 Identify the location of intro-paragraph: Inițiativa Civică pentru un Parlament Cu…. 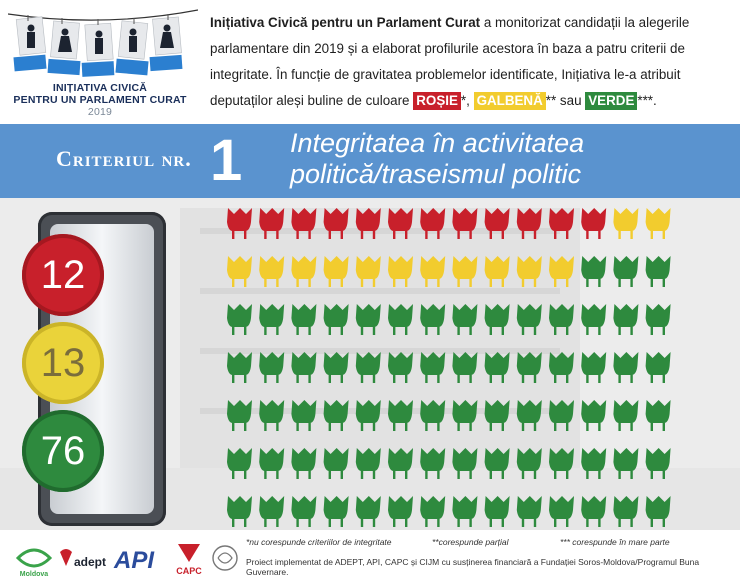
(470, 62).